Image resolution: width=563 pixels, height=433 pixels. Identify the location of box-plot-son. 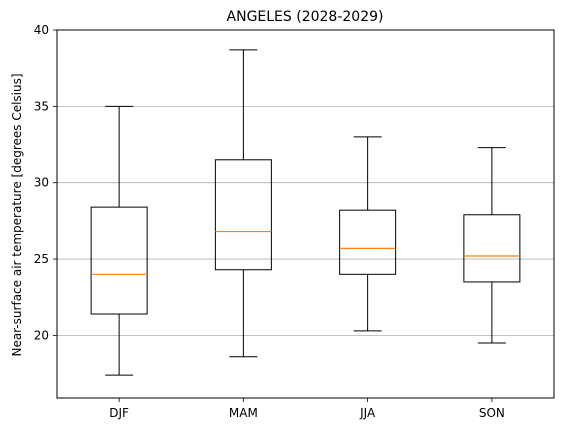
(492, 245).